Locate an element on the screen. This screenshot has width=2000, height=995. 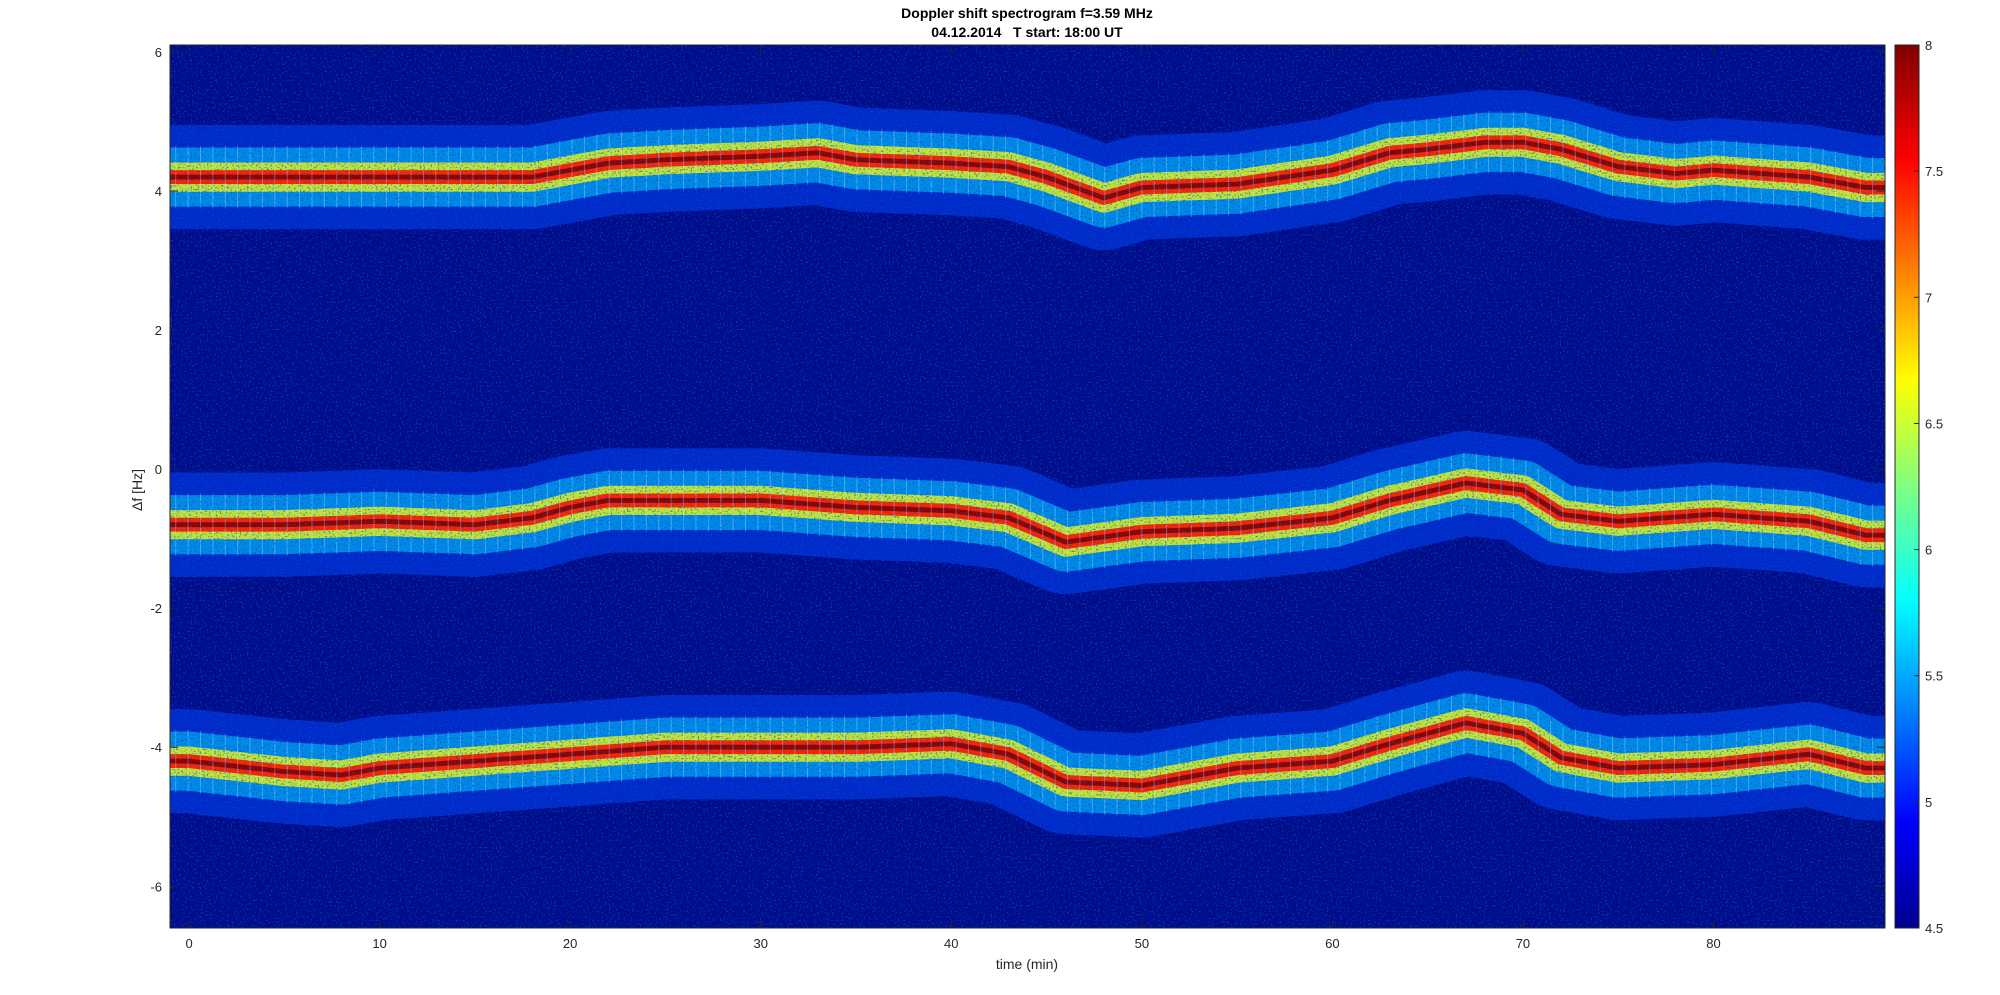
colorbar: 4.5 5 5.5 6 6.5 7 7.5 8 is located at coordinates (1918, 487).